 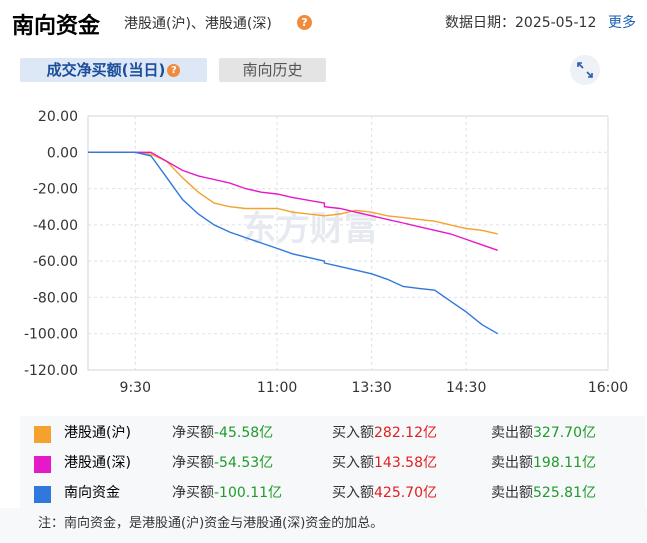 What do you see at coordinates (323, 22) in the screenshot?
I see `header: 南向资金 港股通(沪)、港股通(深) ? 数据日期：2025-05-12 更多` at bounding box center [323, 22].